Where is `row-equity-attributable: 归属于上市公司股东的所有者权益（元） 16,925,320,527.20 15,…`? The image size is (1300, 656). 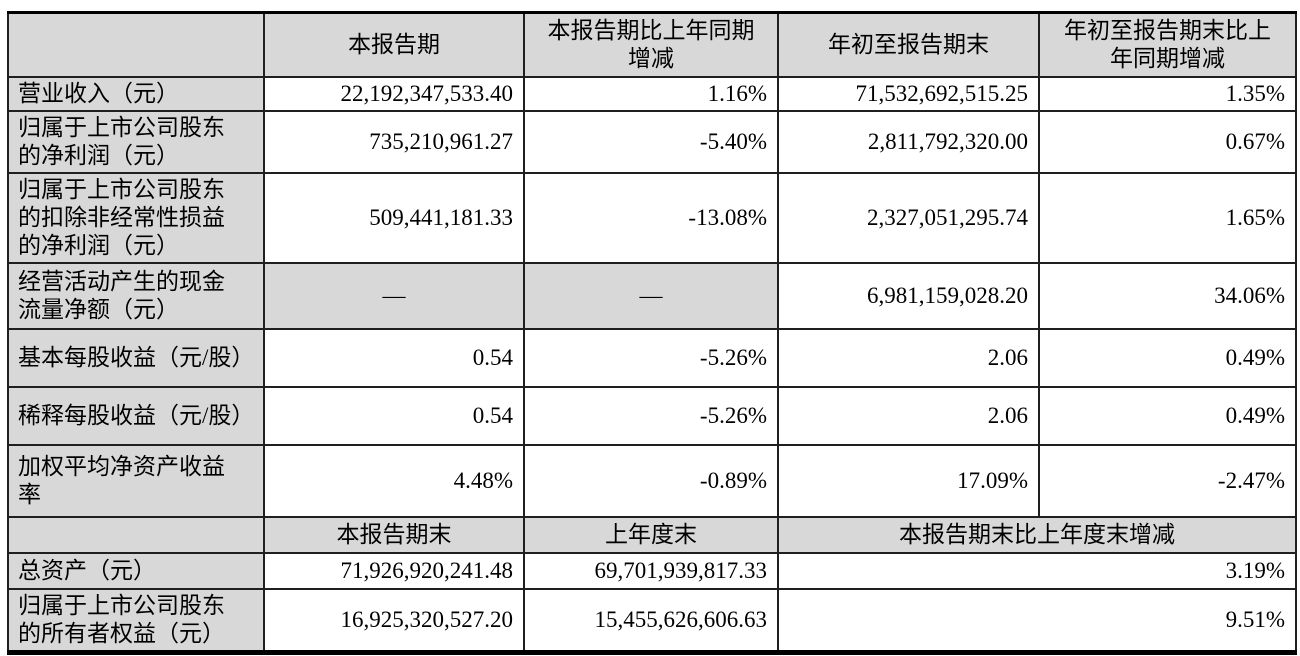 row-equity-attributable: 归属于上市公司股东的所有者权益（元） 16,925,320,527.20 15,… is located at coordinates (652, 620).